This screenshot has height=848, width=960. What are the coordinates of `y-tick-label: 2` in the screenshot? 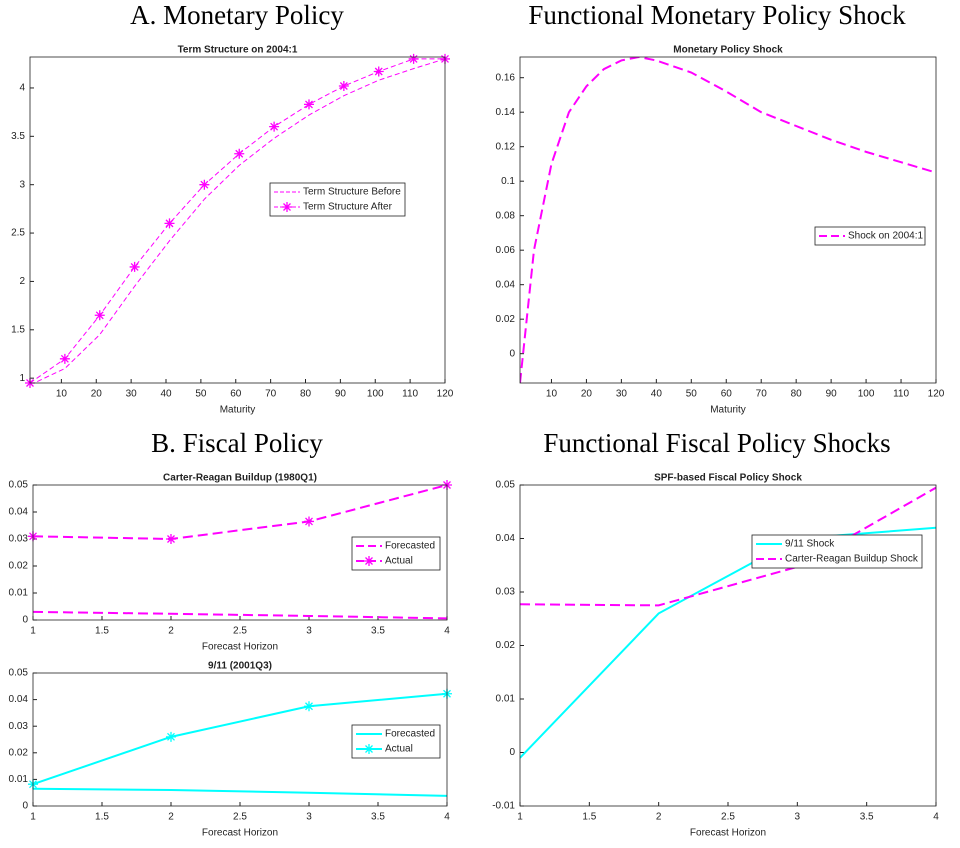 It's located at (22, 281).